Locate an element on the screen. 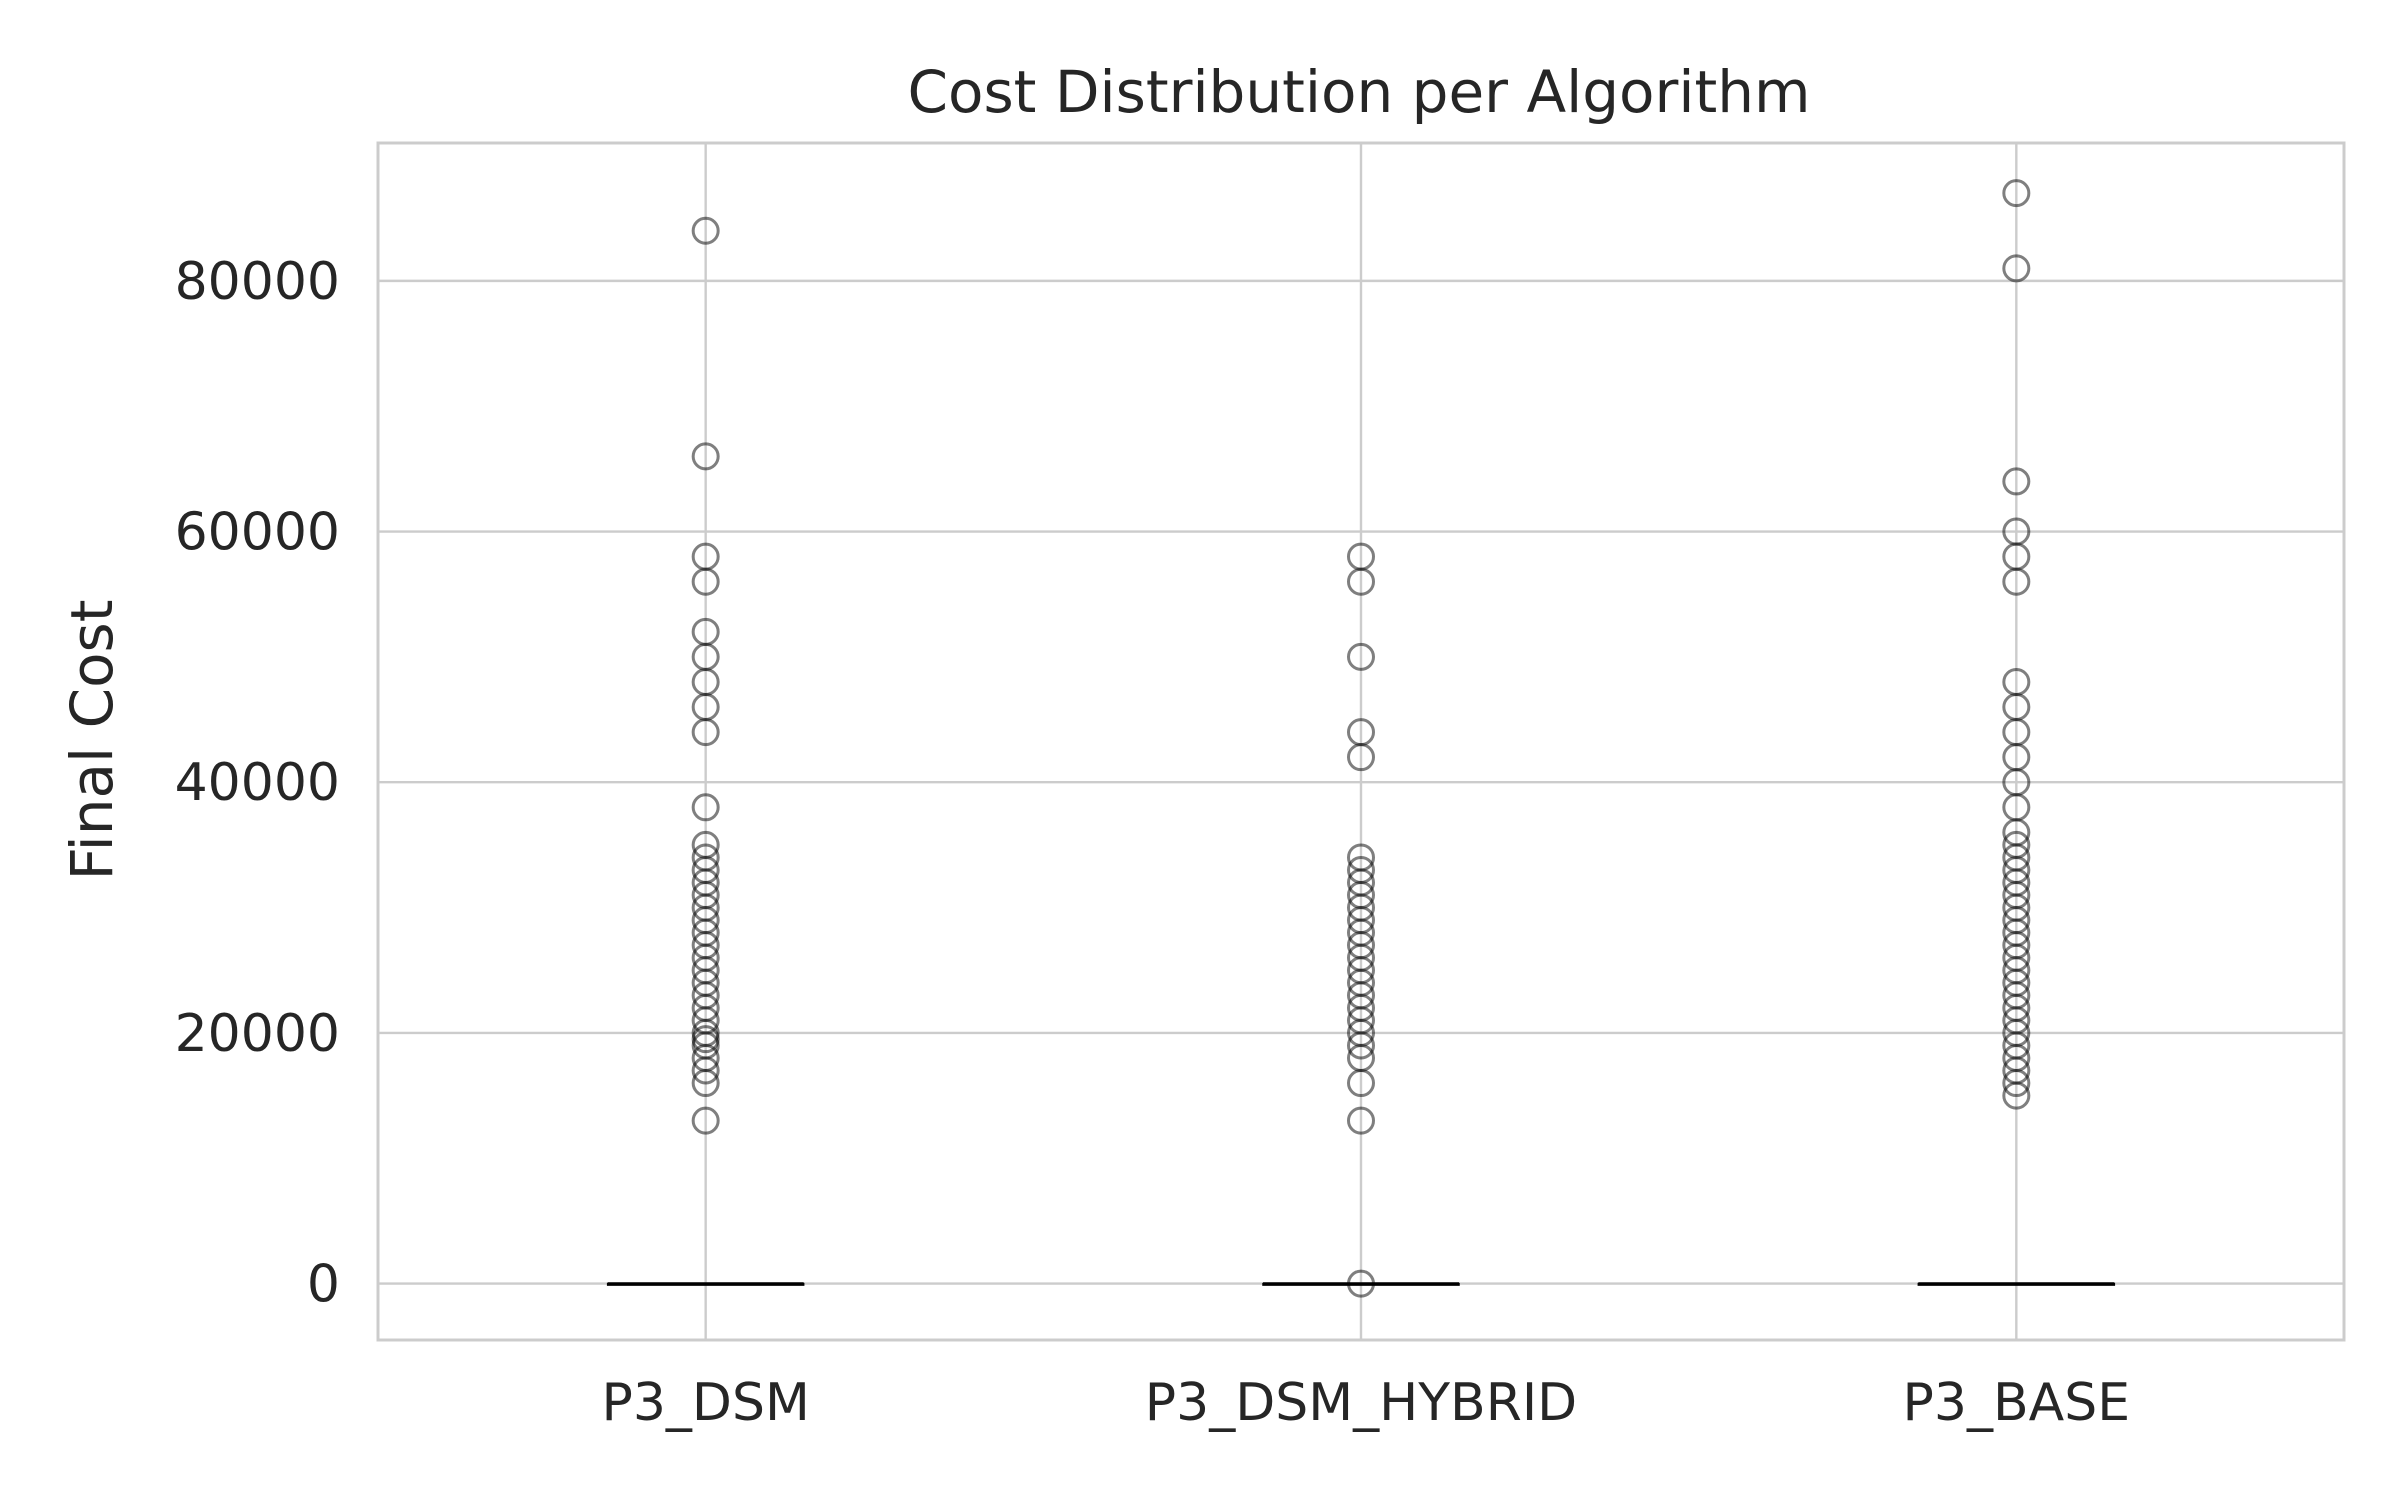  box-group-p3-dsm-hybrid is located at coordinates (1361, 920).